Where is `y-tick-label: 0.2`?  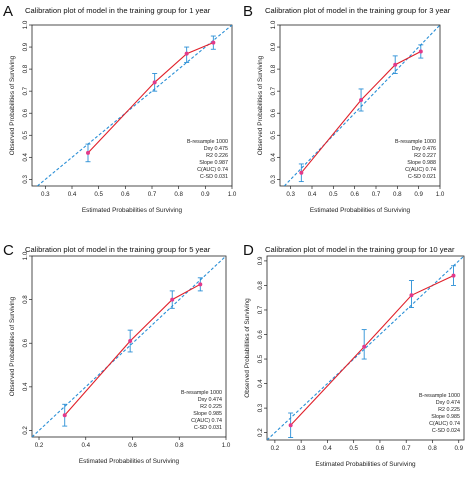
y-tick-label: 0.2 is located at coordinates (25, 430).